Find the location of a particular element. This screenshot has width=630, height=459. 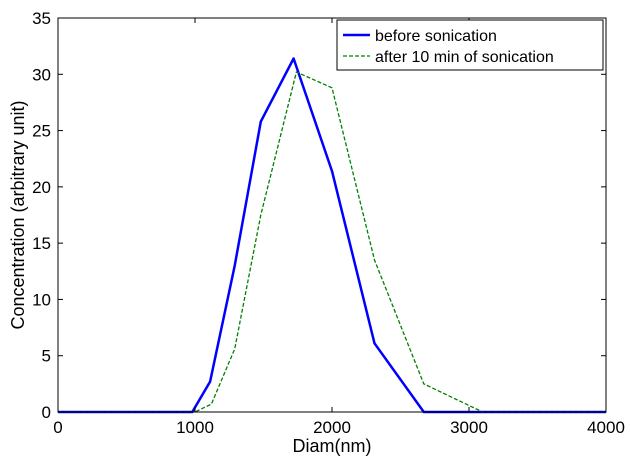

y-tick-label: 0 is located at coordinates (46, 412).